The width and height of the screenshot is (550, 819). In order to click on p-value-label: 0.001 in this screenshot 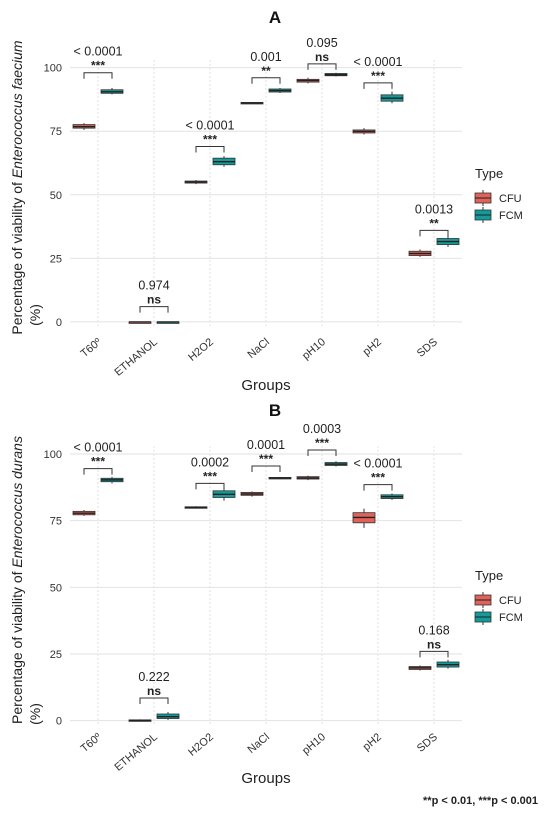, I will do `click(265, 57)`.